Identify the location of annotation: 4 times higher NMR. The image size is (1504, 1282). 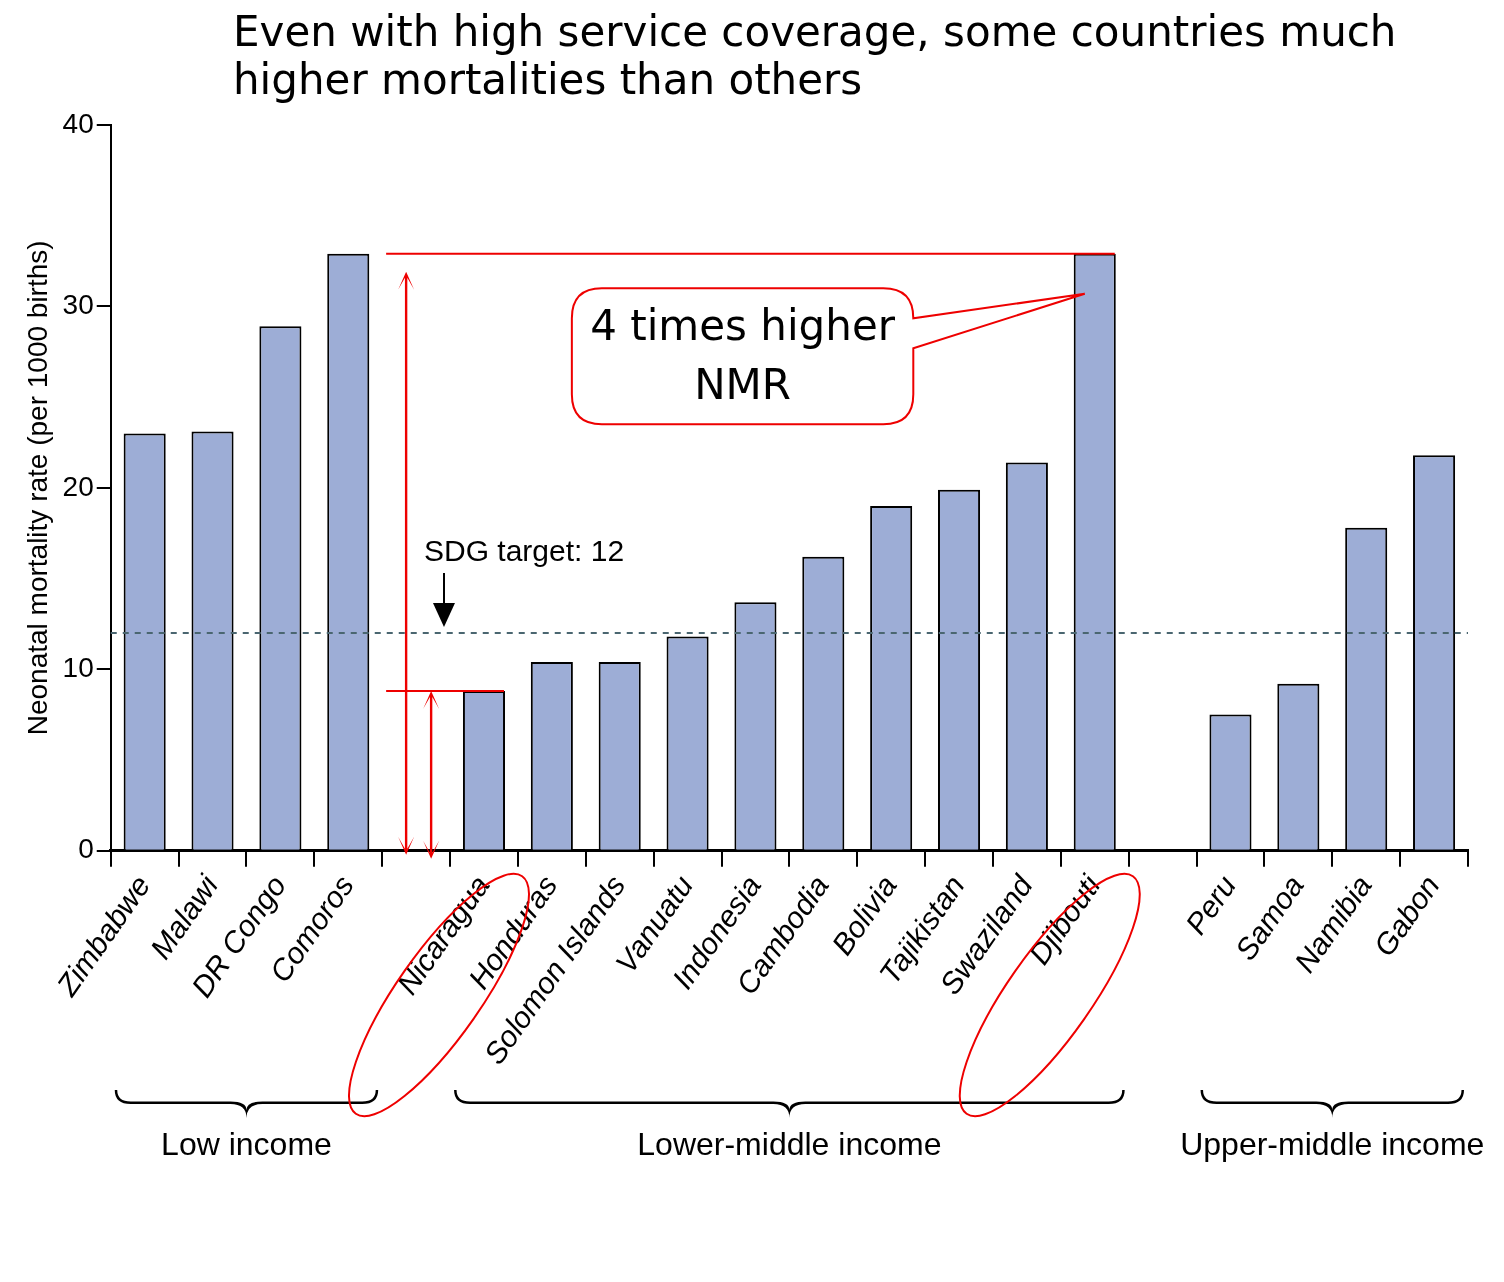
(742, 355).